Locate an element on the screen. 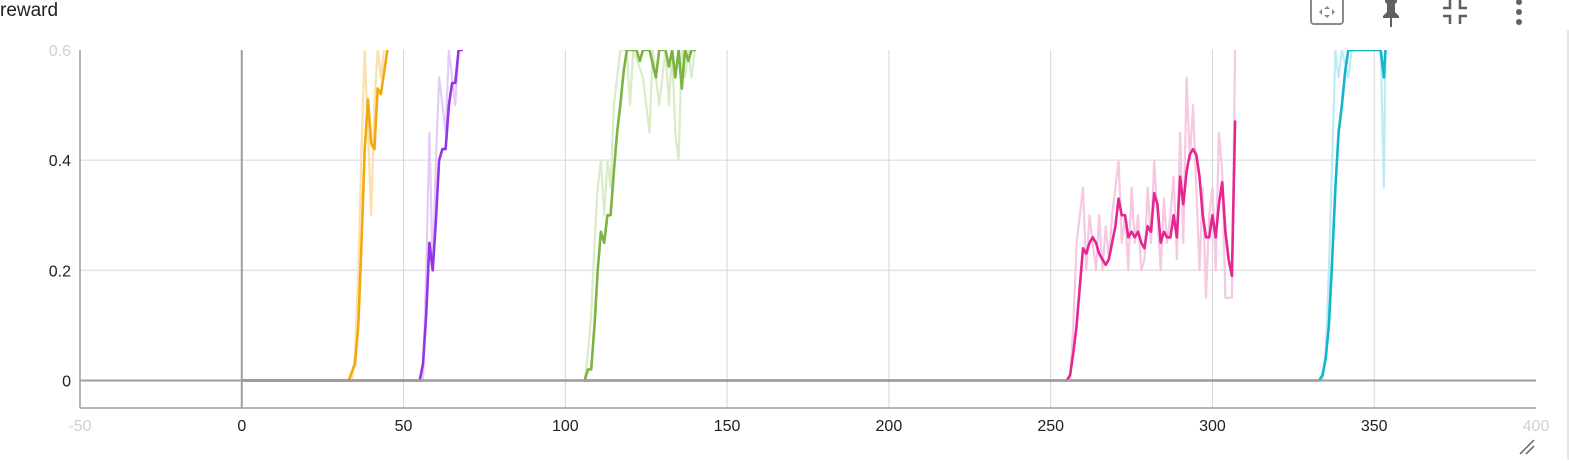 This screenshot has width=1569, height=463. chart-title: reward is located at coordinates (29, 10).